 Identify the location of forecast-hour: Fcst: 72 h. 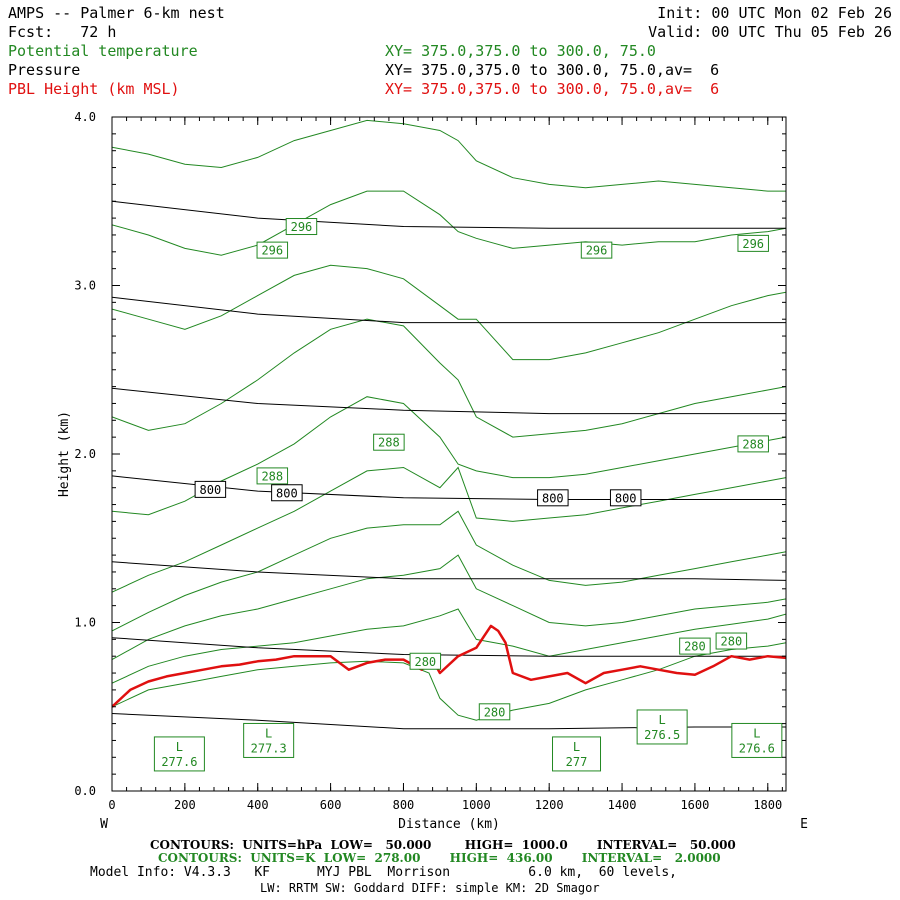
(62, 32).